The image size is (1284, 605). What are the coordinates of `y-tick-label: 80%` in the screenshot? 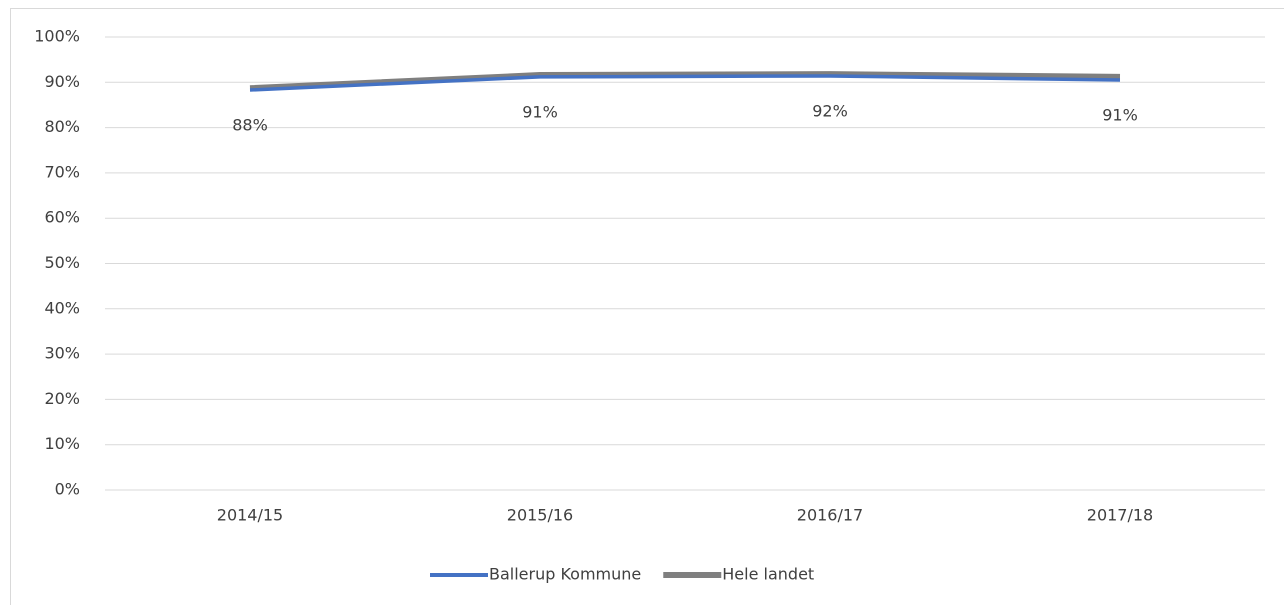 It's located at (62, 126).